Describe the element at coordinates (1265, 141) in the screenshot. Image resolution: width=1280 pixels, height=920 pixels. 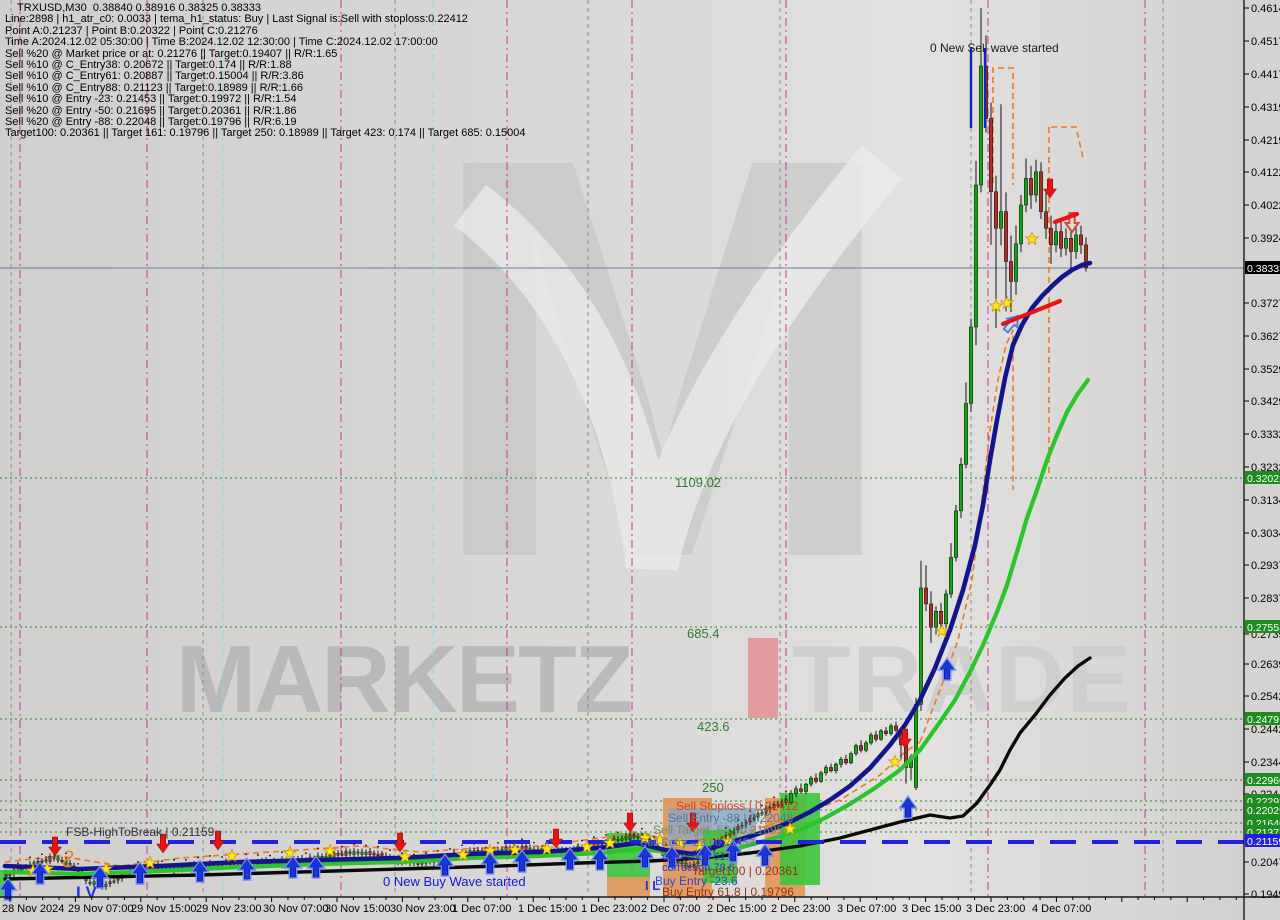
I see `price-tick-label: 0.42195` at that location.